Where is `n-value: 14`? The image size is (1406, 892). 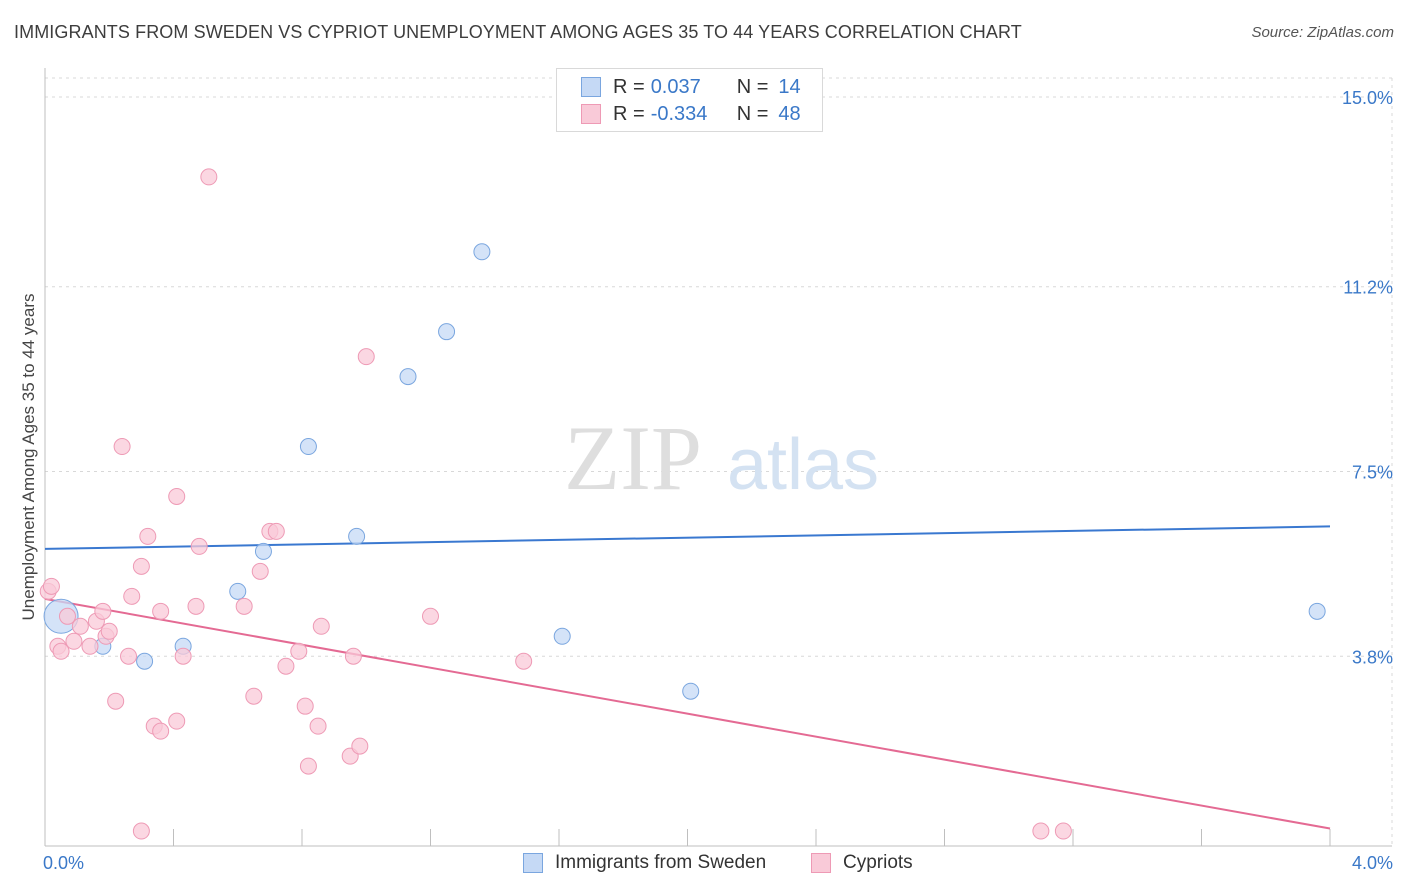
n-value: 14 is located at coordinates (789, 86).